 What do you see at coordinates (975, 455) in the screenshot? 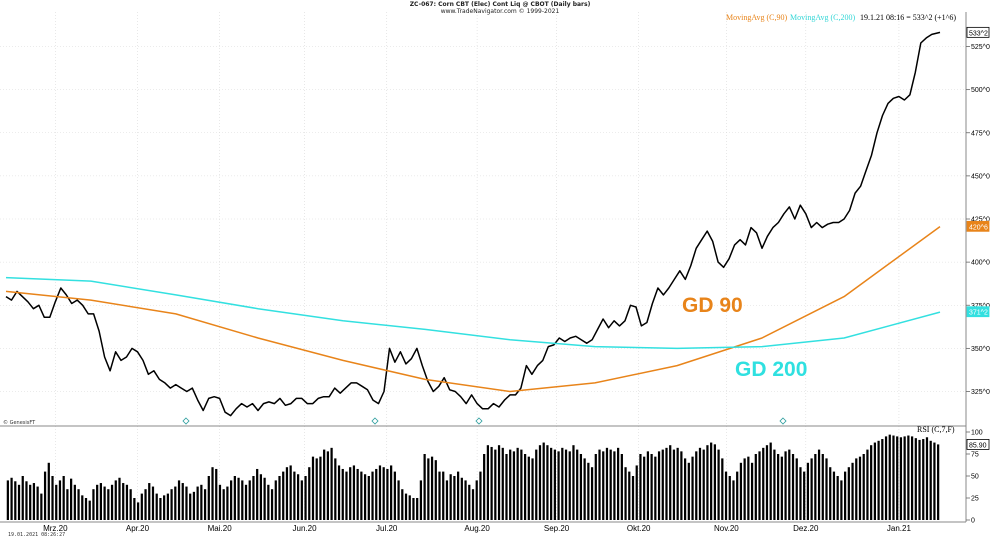
I see `rsi-y-tick-label: 75` at bounding box center [975, 455].